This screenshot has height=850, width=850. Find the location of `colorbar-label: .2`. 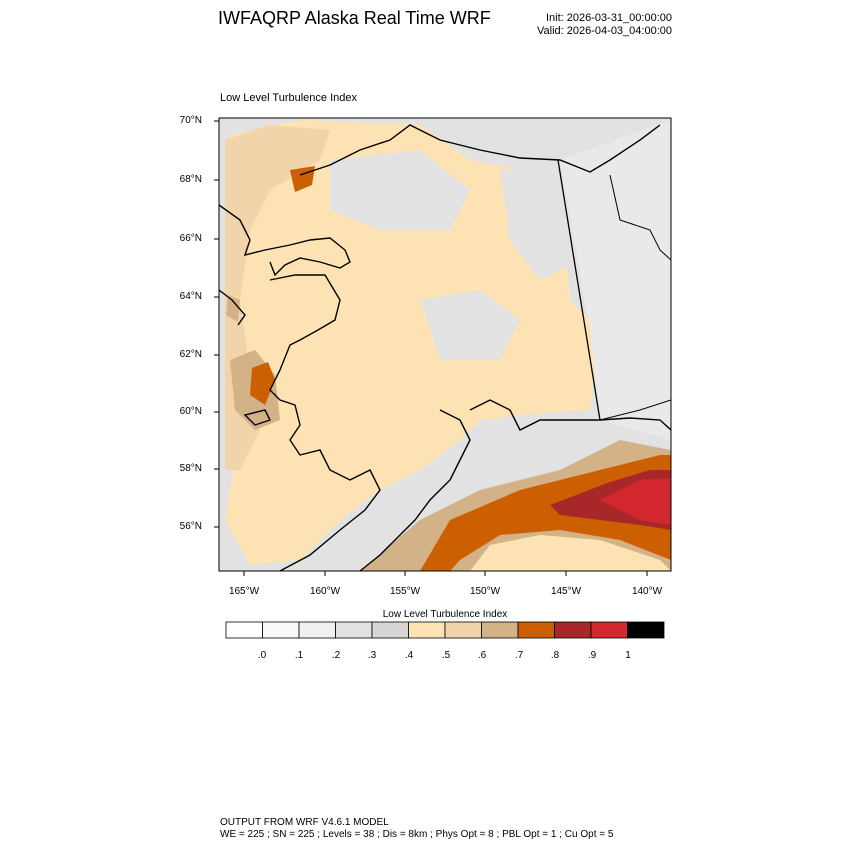

colorbar-label: .2 is located at coordinates (336, 655).